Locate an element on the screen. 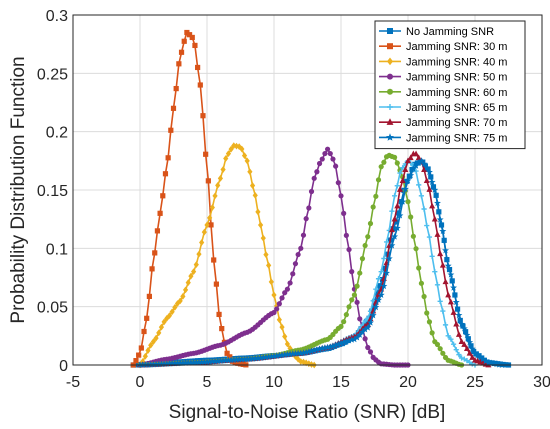 The height and width of the screenshot is (429, 550). legend-box is located at coordinates (450, 85).